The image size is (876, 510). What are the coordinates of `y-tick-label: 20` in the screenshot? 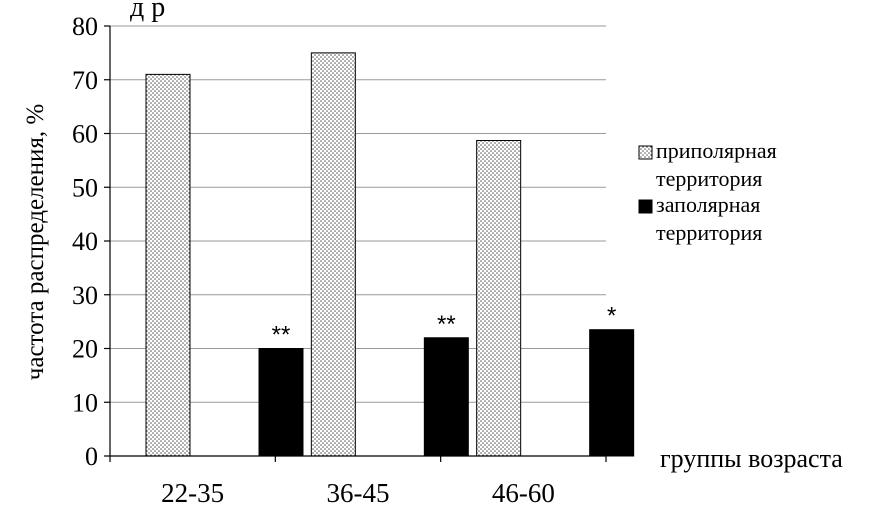 It's located at (85, 349).